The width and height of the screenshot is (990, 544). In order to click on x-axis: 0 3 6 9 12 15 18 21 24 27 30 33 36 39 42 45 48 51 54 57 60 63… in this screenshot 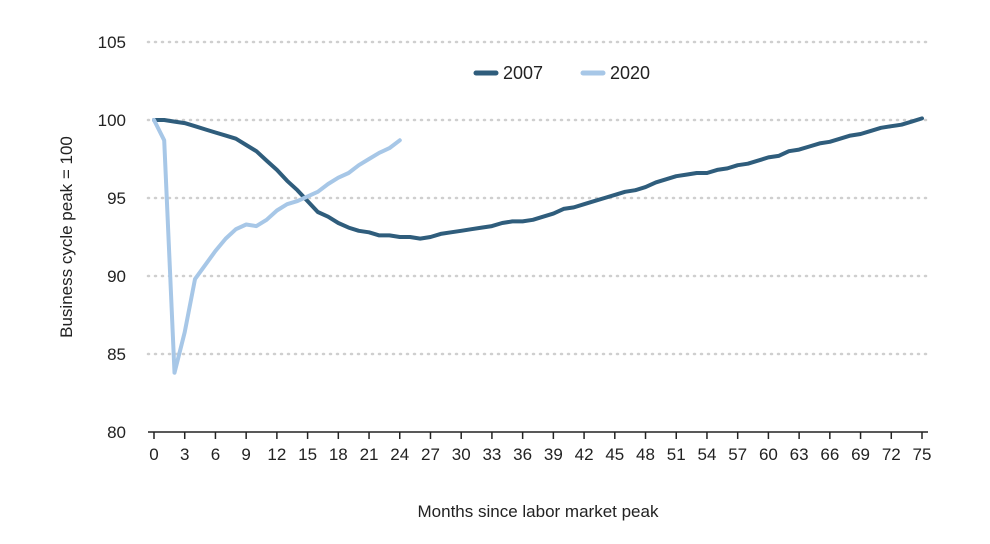, I will do `click(540, 447)`.